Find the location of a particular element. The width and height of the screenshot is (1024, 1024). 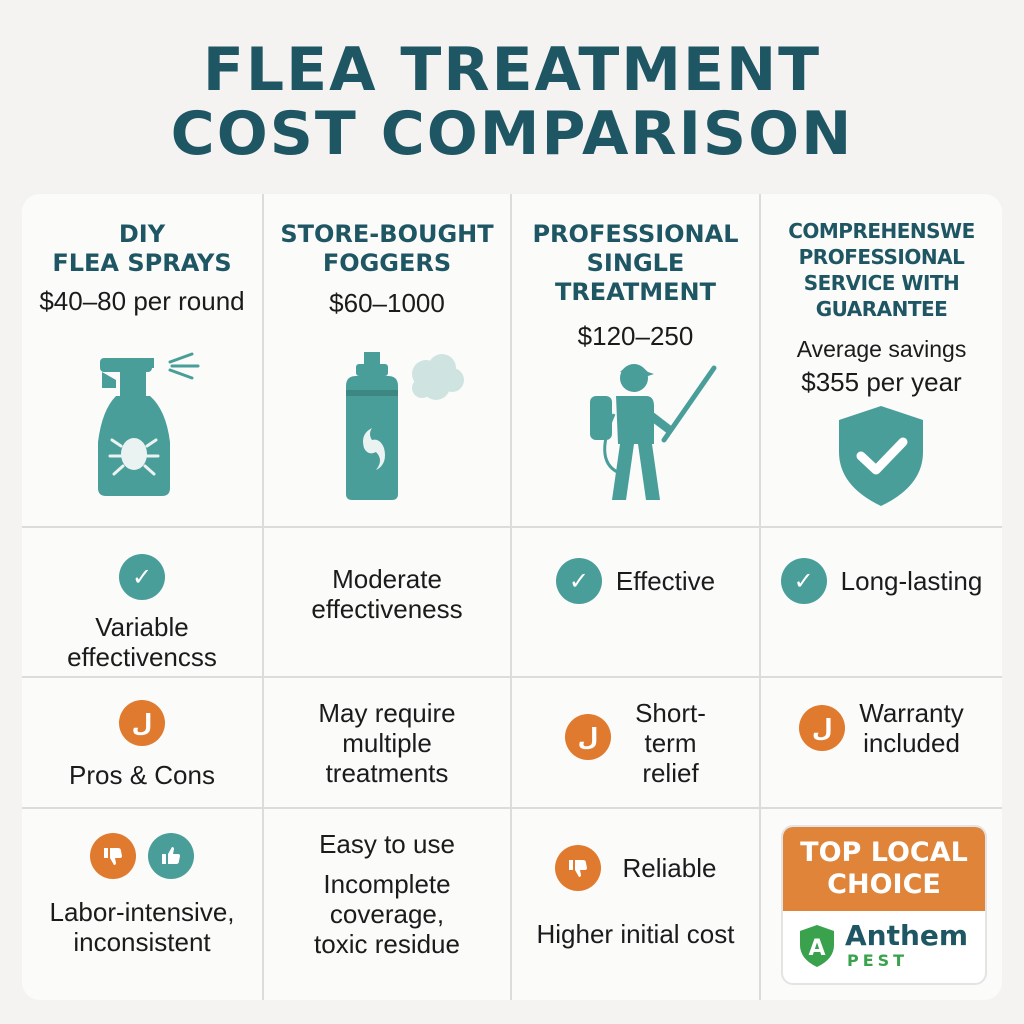

title-line-1: FLEA TREATMENT is located at coordinates (512, 70).